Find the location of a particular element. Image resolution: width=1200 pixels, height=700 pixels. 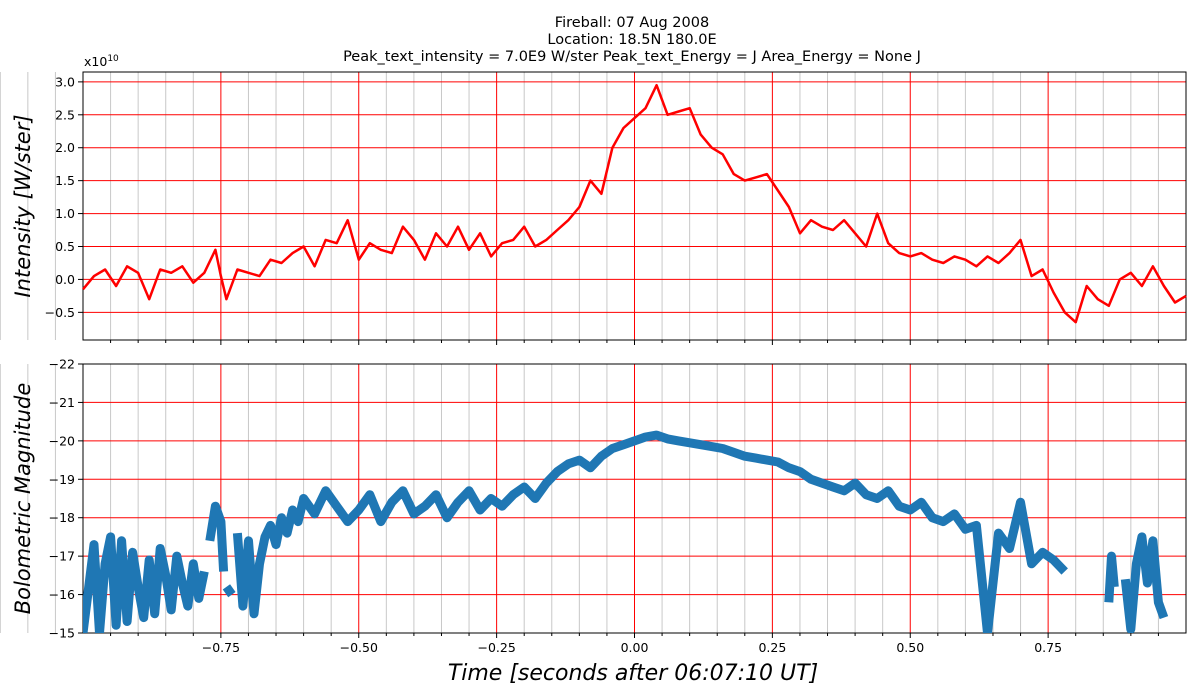

title-line-2: Location: 18.5N 180.0E is located at coordinates (631, 40).